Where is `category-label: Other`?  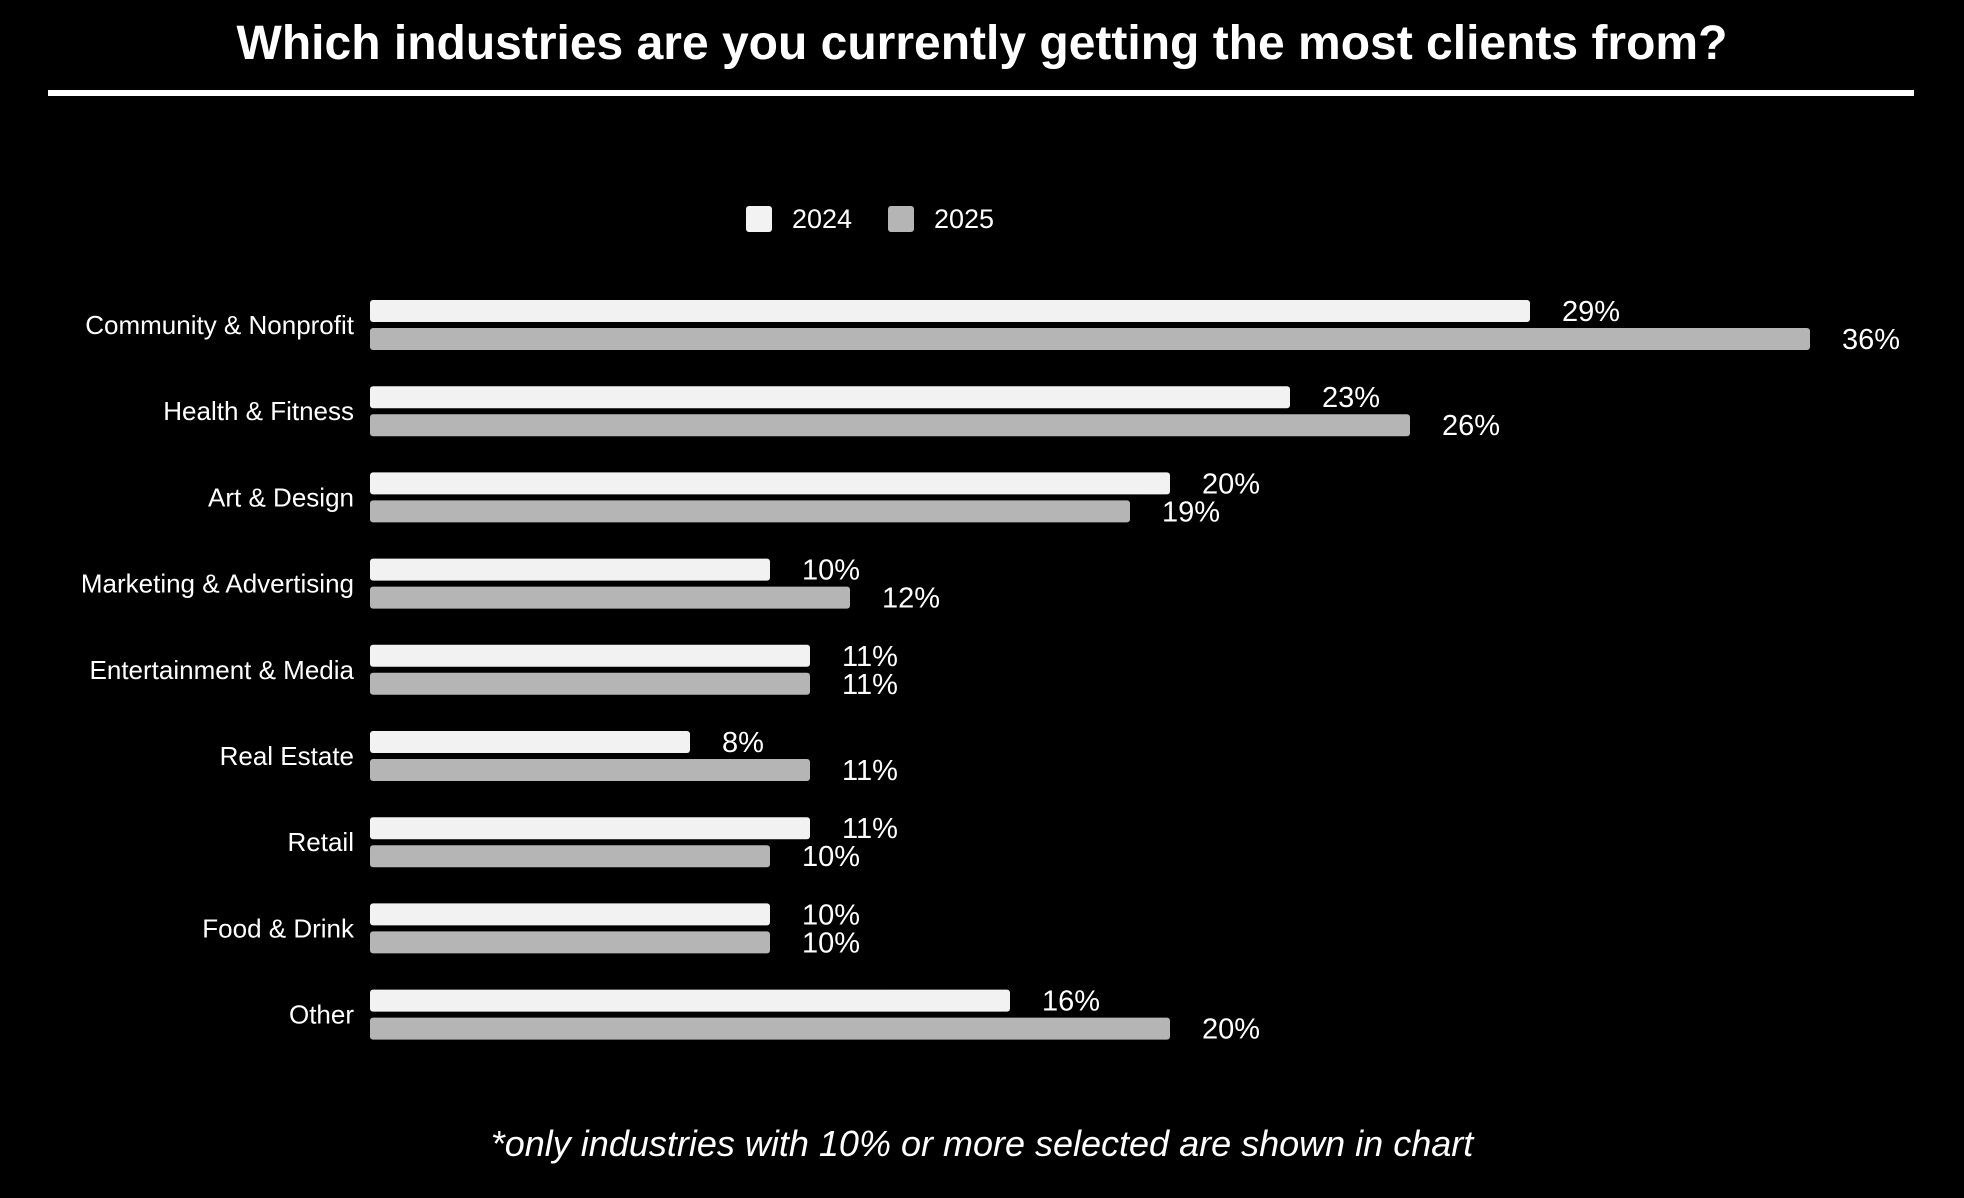
category-label: Other is located at coordinates (321, 1015).